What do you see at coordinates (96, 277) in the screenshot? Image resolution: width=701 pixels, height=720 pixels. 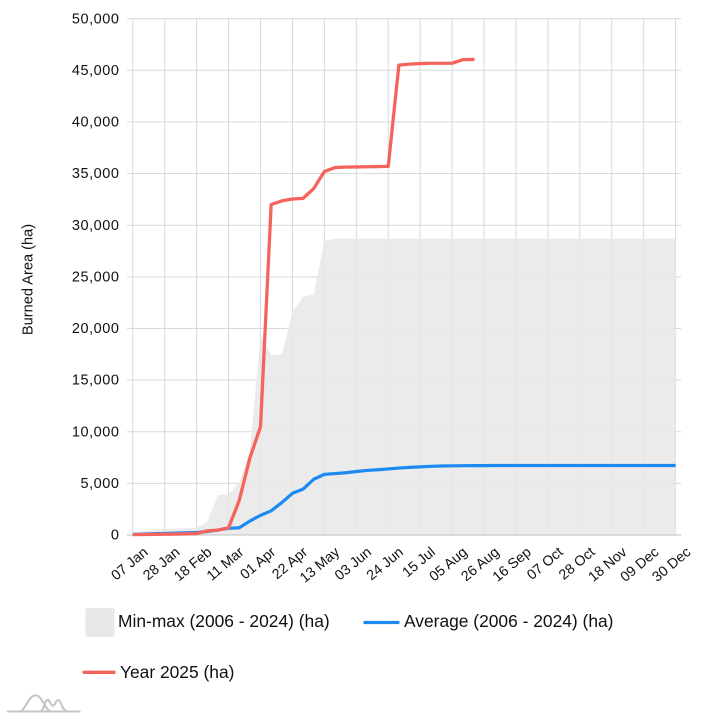 I see `svg-text: 25,000` at bounding box center [96, 277].